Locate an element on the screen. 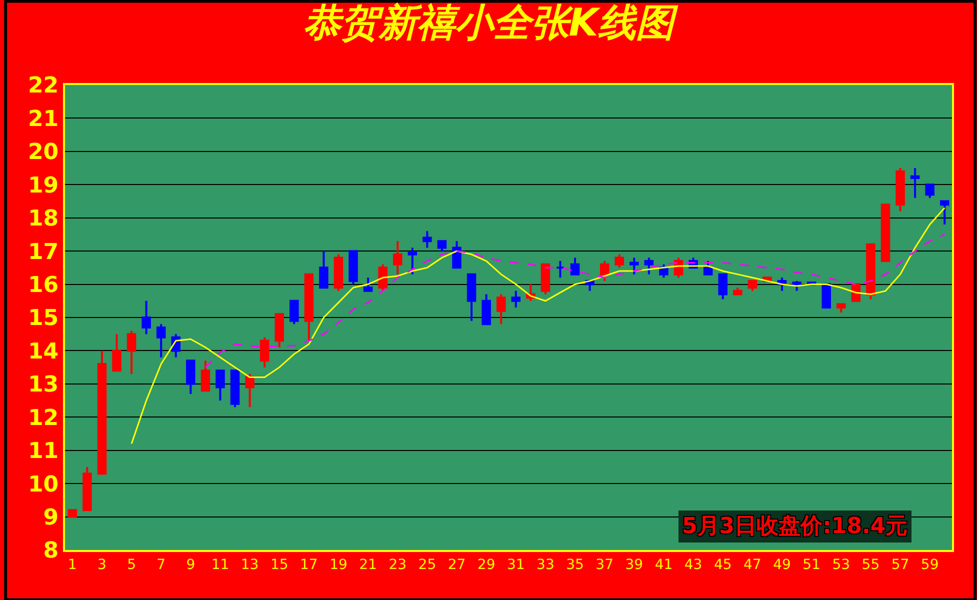  y-tick-label: 11 is located at coordinates (43, 451).